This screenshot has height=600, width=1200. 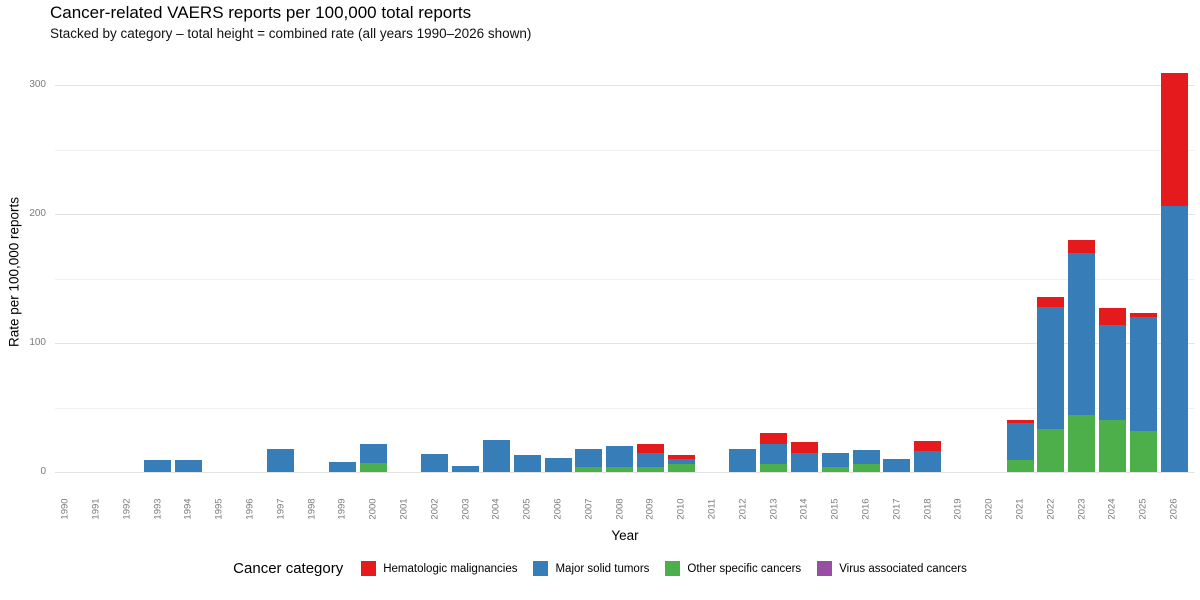 I want to click on x-tick-label: 2021, so click(x=1020, y=509).